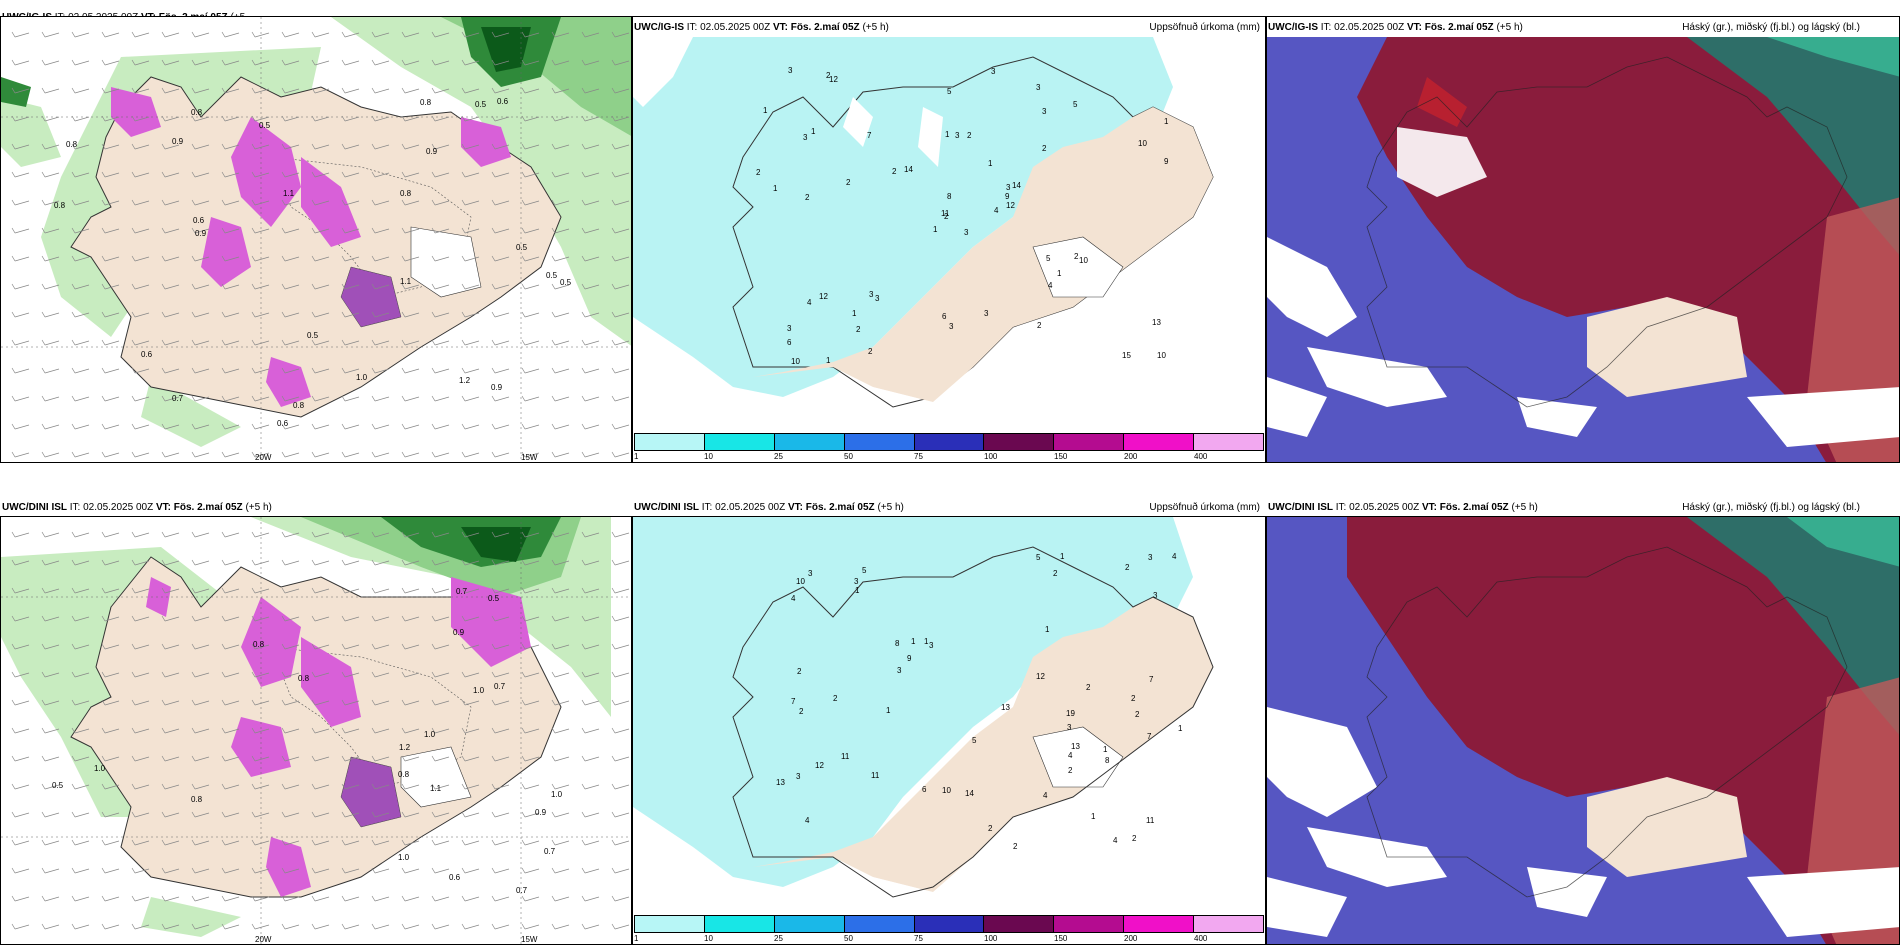 Image resolution: width=1900 pixels, height=950 pixels. What do you see at coordinates (1061, 938) in the screenshot?
I see `colorbar-tick: 150` at bounding box center [1061, 938].